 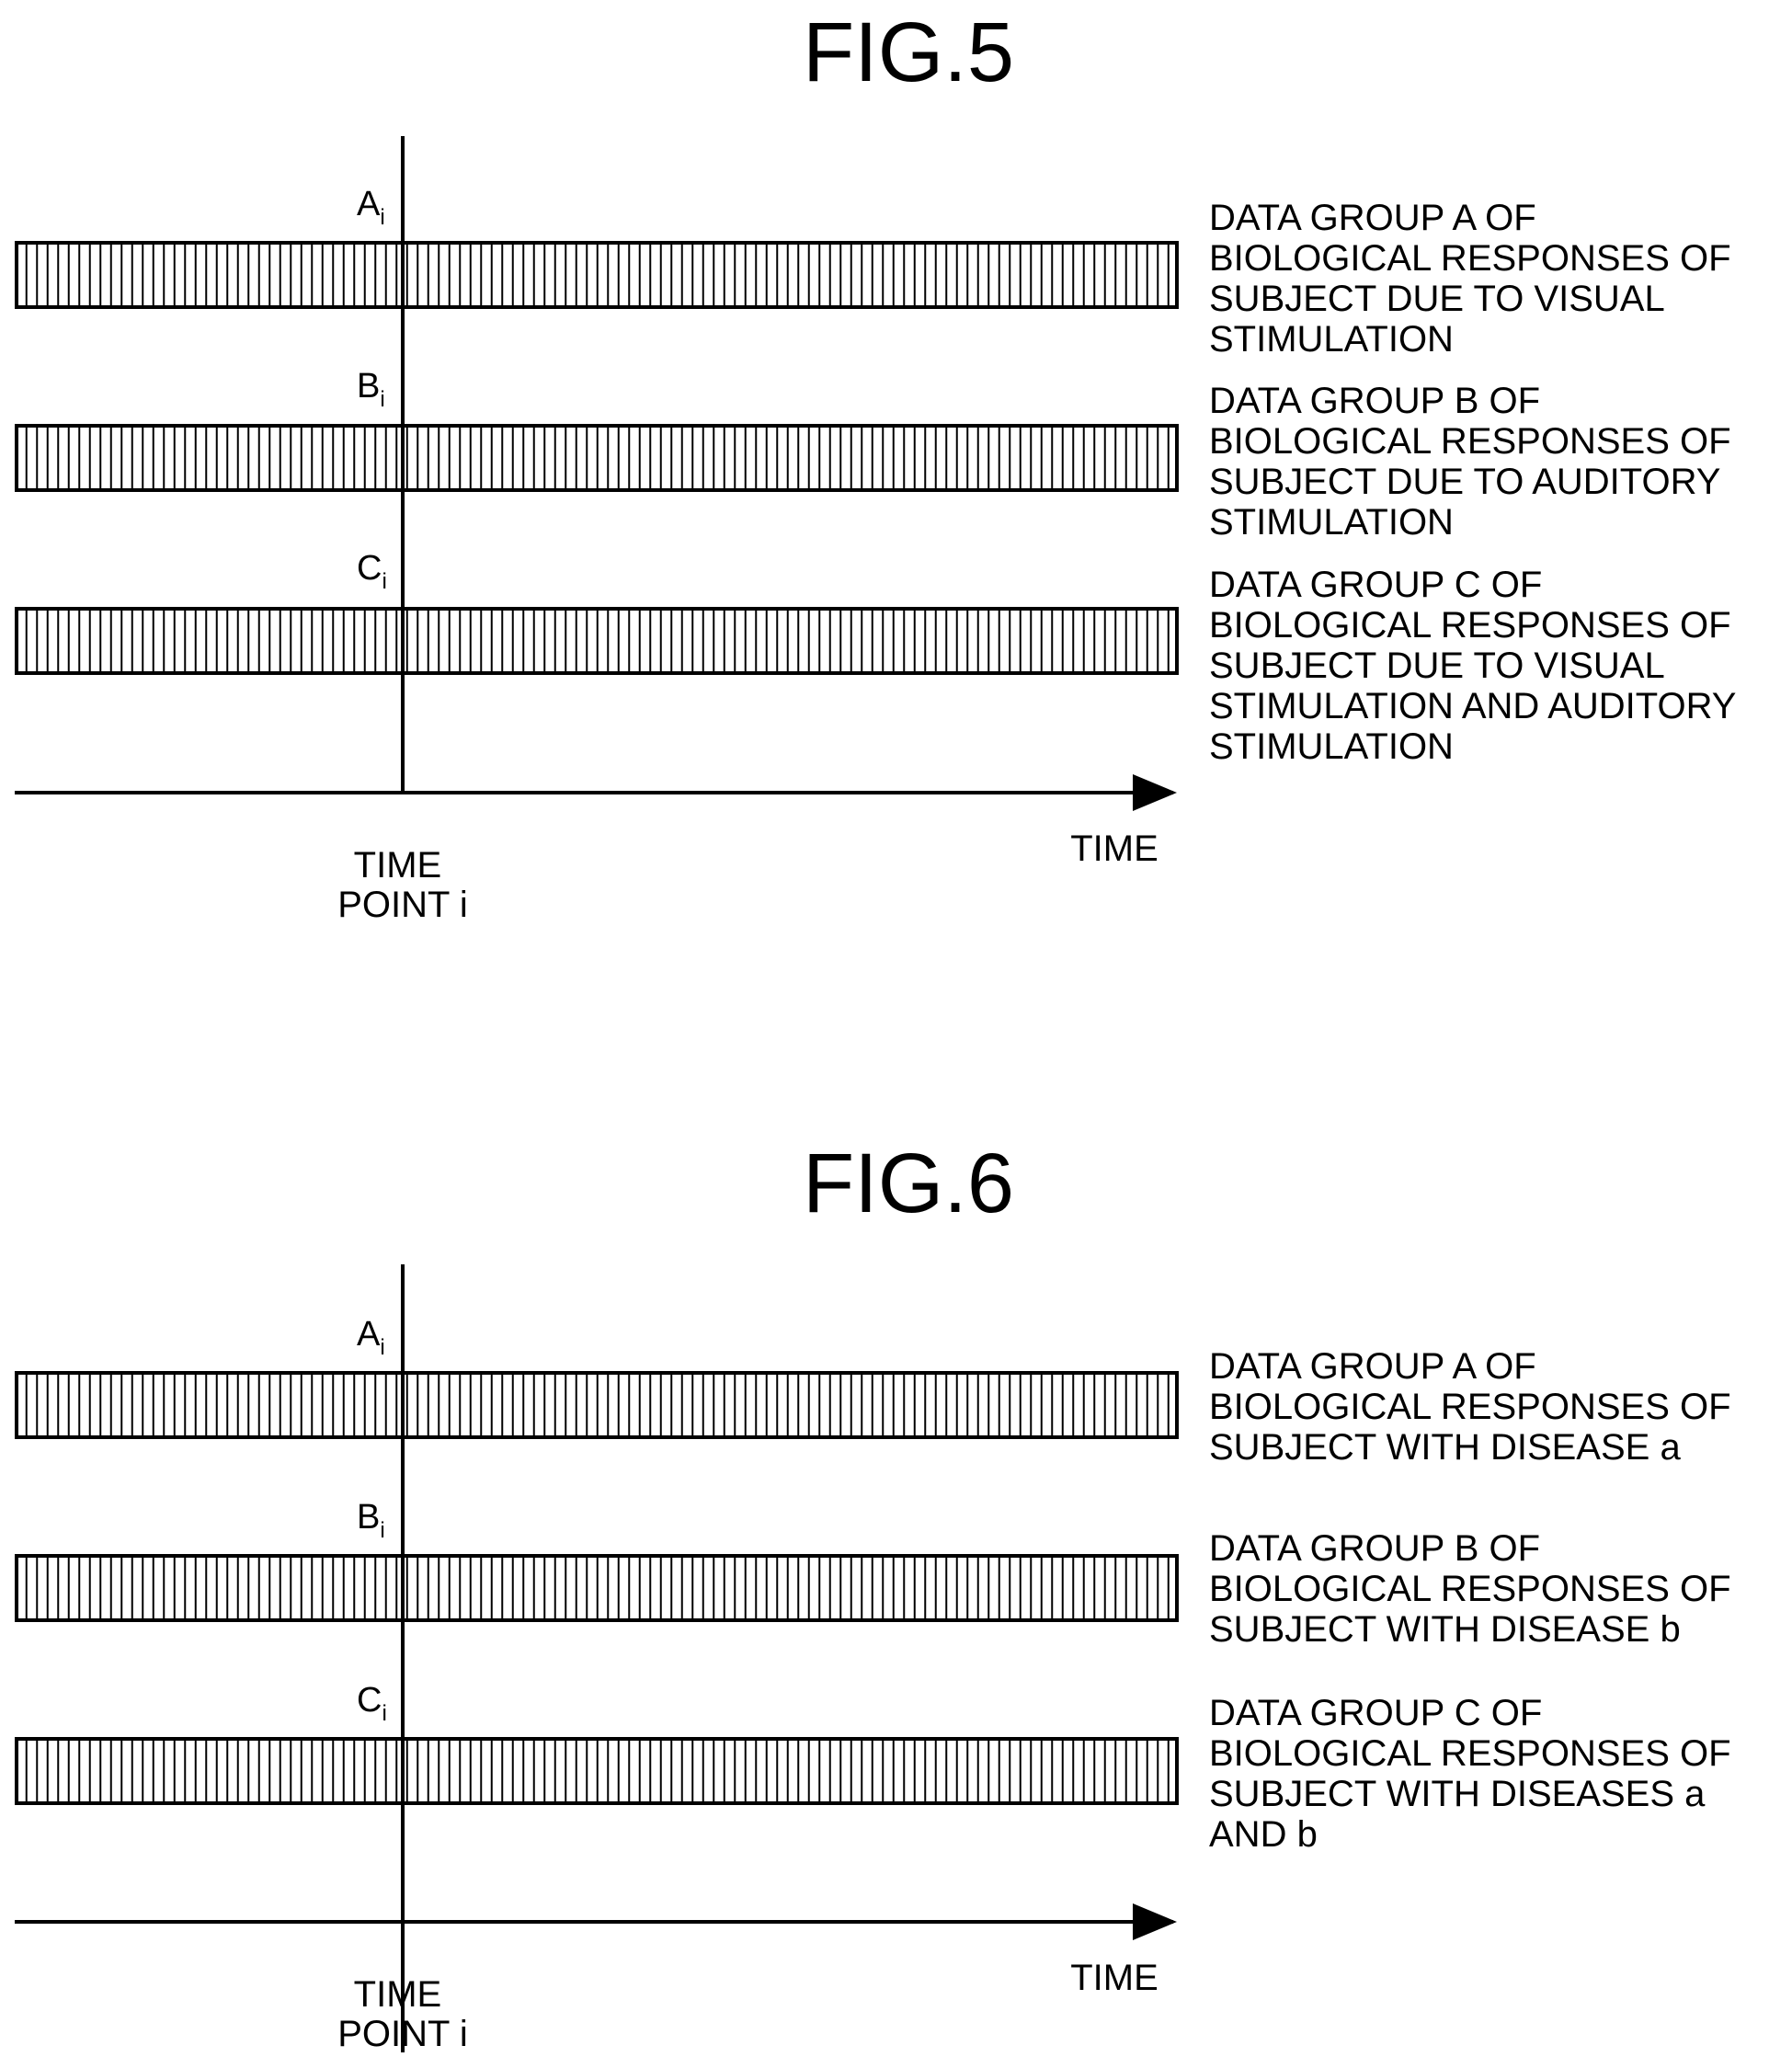 I want to click on figure-title: FIG.5, so click(x=909, y=53).